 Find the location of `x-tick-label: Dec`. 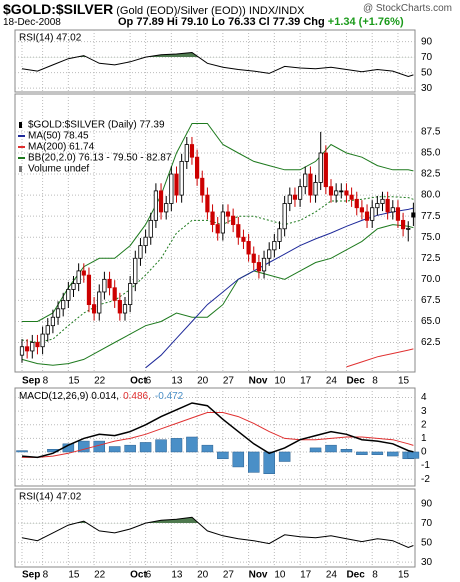

x-tick-label: Dec is located at coordinates (355, 575).